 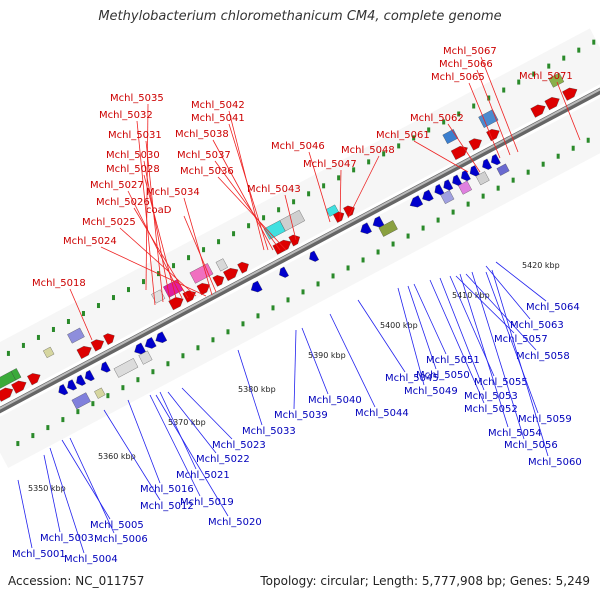 What do you see at coordinates (159, 210) in the screenshot?
I see `forward-gene-label: coaD` at bounding box center [159, 210].